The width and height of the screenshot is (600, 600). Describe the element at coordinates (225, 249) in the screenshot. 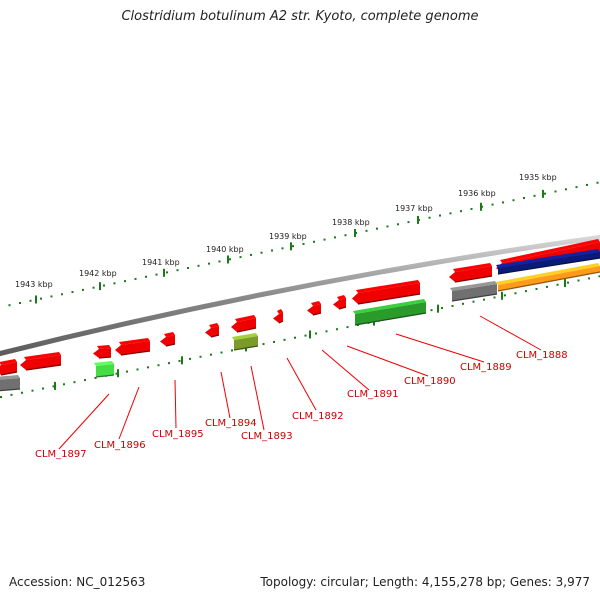

I see `ruler-label-1940: 1940 kbp` at that location.